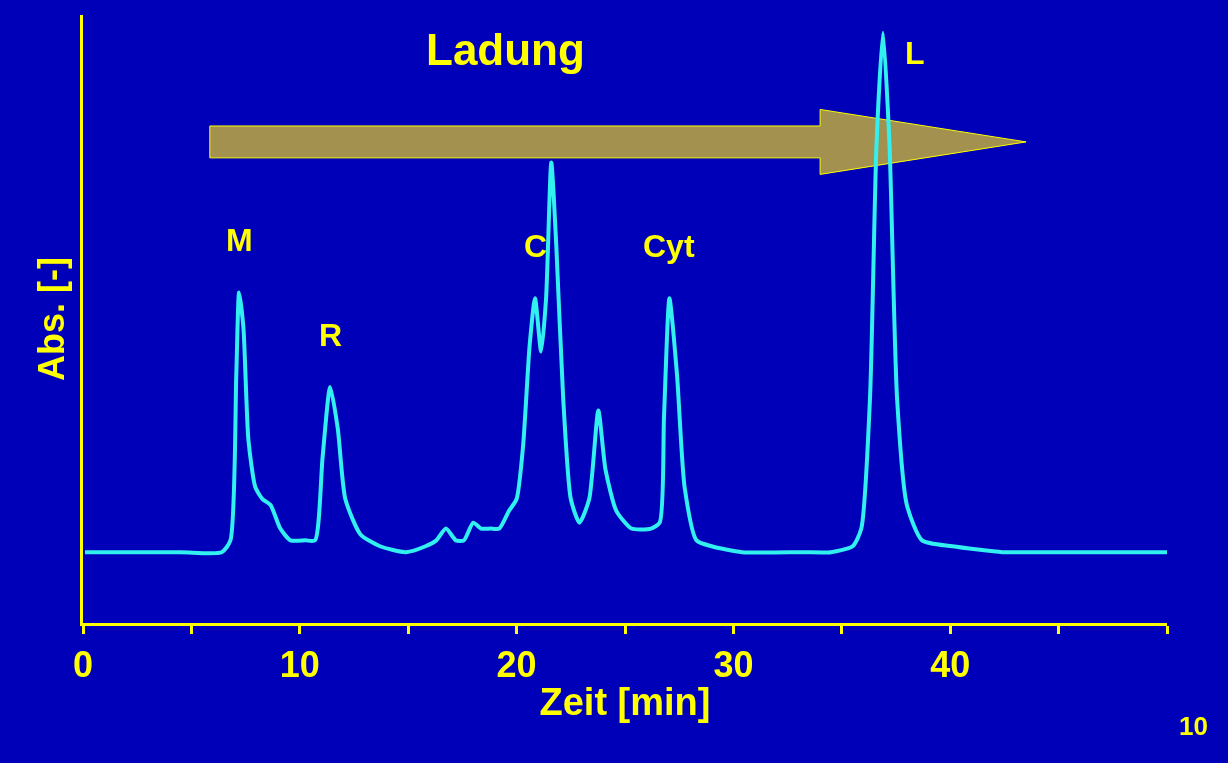 The height and width of the screenshot is (763, 1228). Describe the element at coordinates (516, 665) in the screenshot. I see `x-tick-label: 20` at that location.